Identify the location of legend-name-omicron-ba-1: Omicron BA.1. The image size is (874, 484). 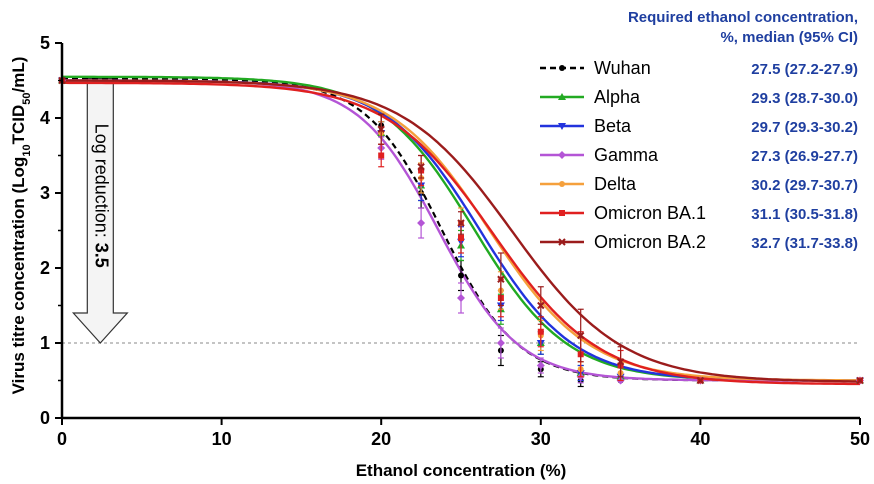
(650, 213).